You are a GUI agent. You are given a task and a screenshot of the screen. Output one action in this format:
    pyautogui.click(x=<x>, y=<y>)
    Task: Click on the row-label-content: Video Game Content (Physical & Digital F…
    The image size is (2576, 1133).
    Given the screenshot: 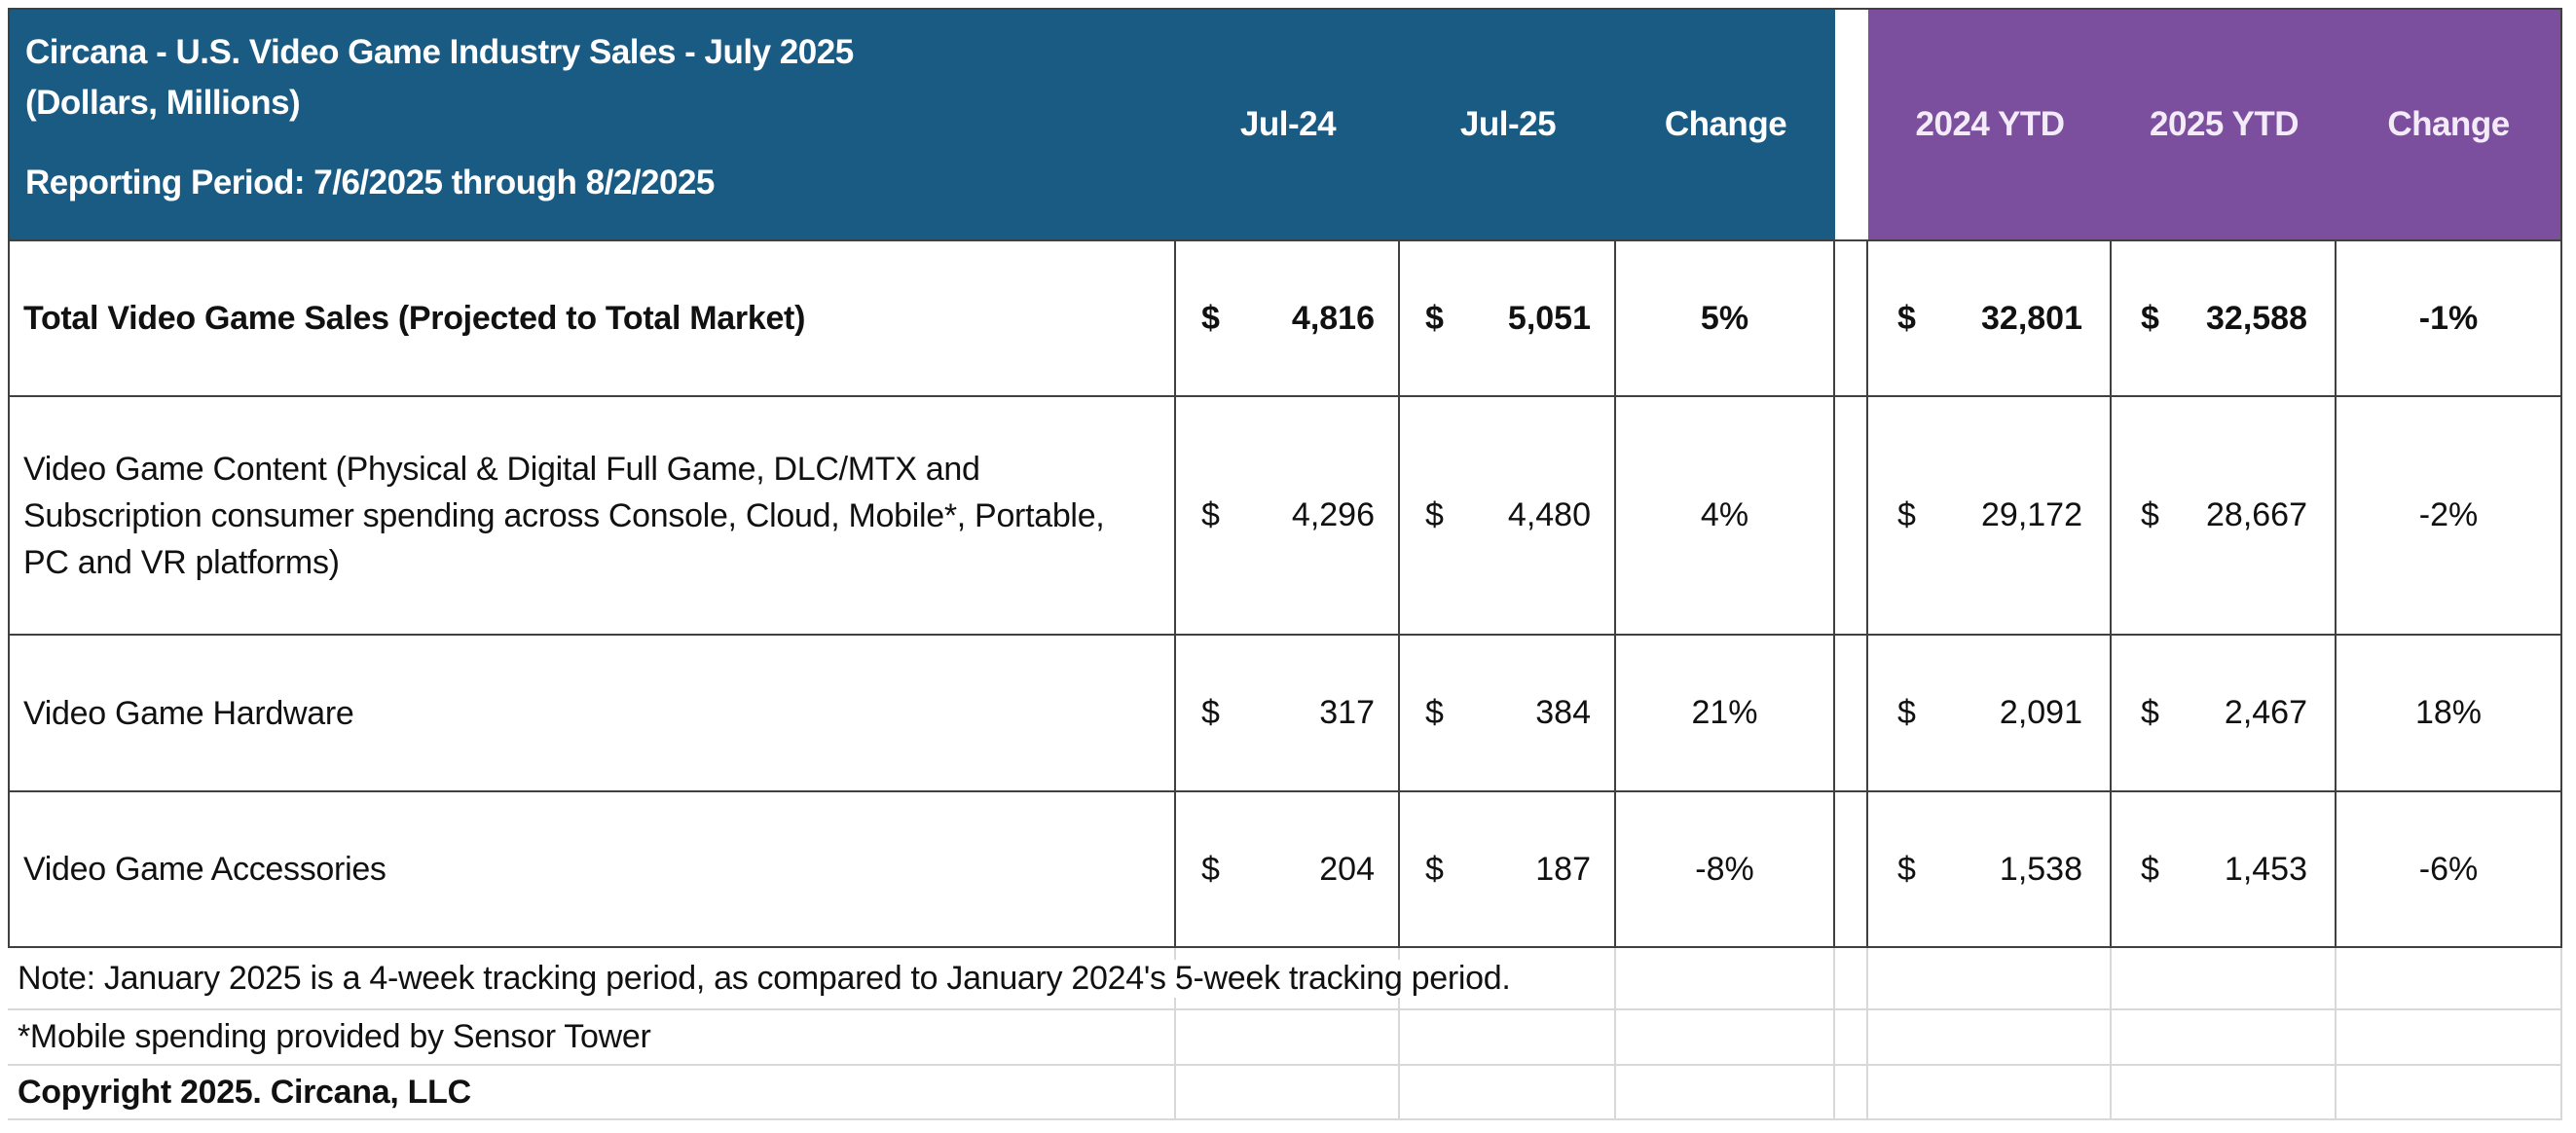 What is the action you would take?
    pyautogui.click(x=593, y=516)
    